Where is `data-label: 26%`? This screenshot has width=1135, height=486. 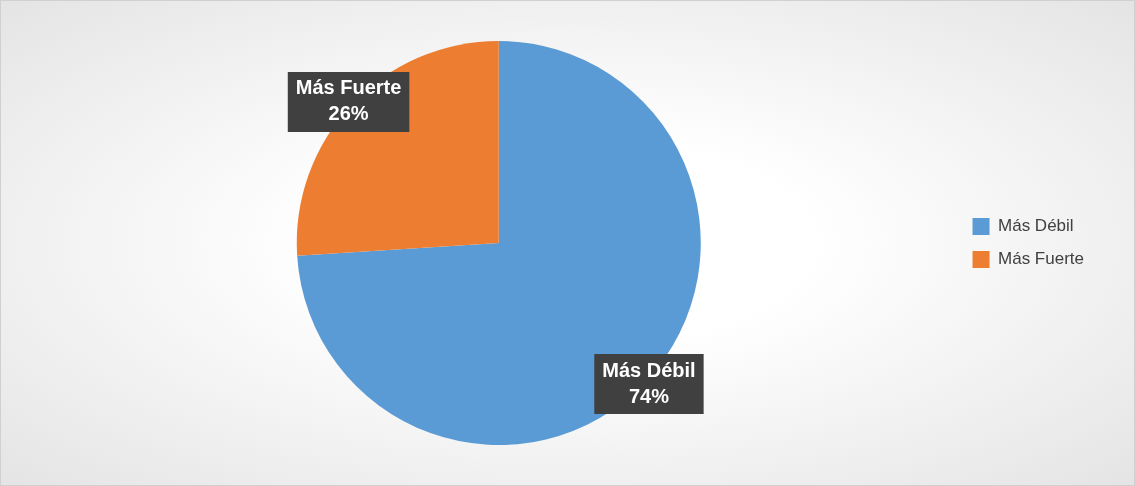 data-label: 26% is located at coordinates (348, 113).